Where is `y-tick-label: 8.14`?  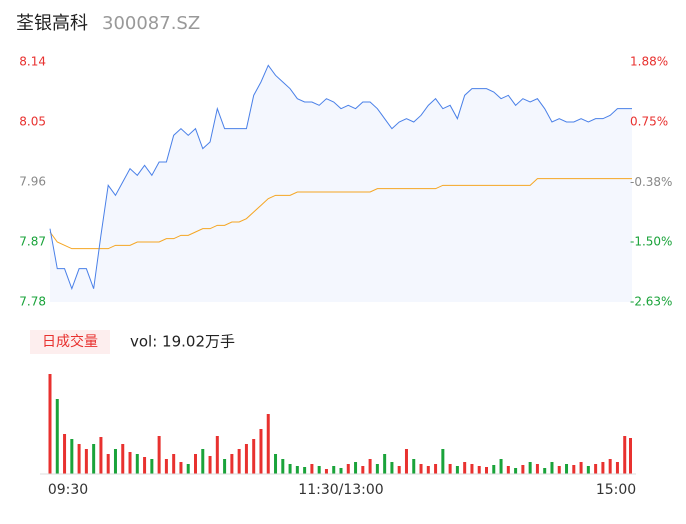 y-tick-label: 8.14 is located at coordinates (32, 62).